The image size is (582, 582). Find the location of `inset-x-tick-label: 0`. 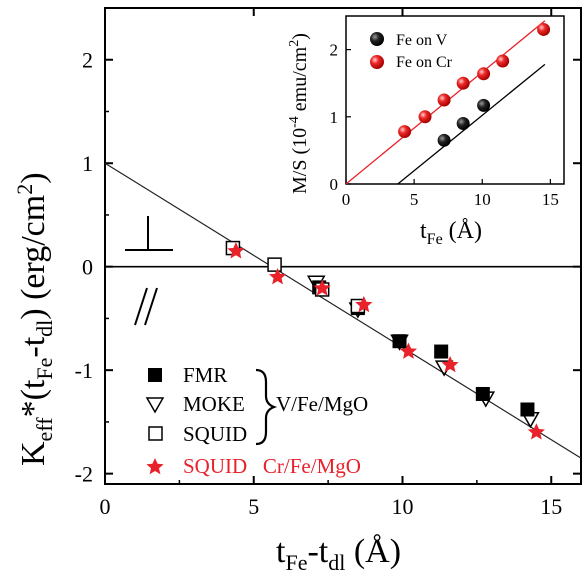

inset-x-tick-label: 0 is located at coordinates (346, 199).